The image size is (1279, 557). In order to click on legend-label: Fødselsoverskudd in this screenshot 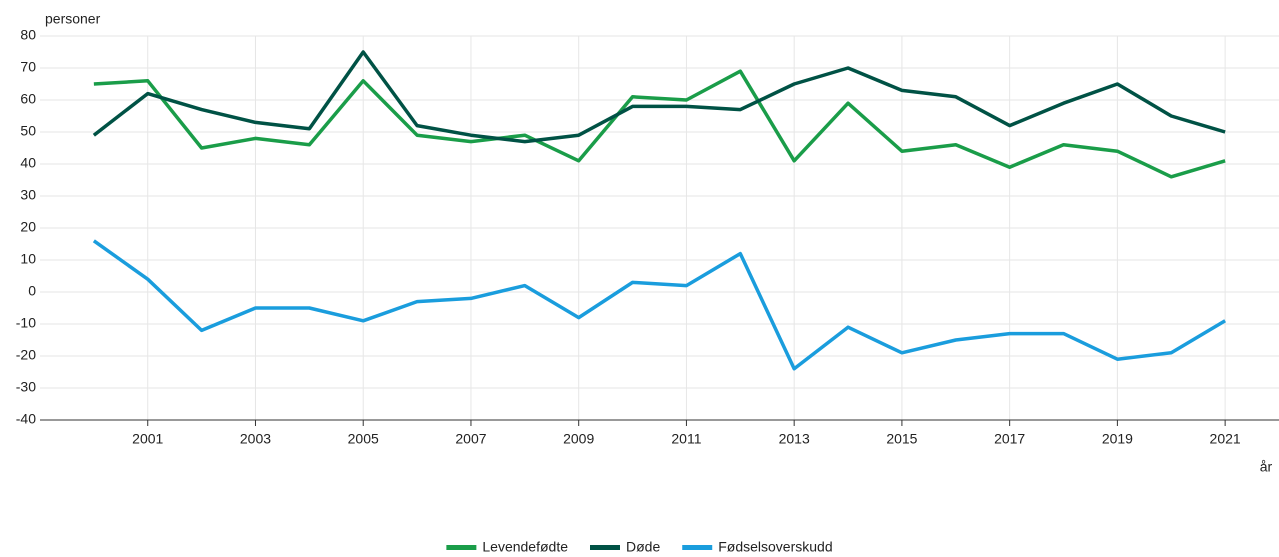, I will do `click(775, 547)`.